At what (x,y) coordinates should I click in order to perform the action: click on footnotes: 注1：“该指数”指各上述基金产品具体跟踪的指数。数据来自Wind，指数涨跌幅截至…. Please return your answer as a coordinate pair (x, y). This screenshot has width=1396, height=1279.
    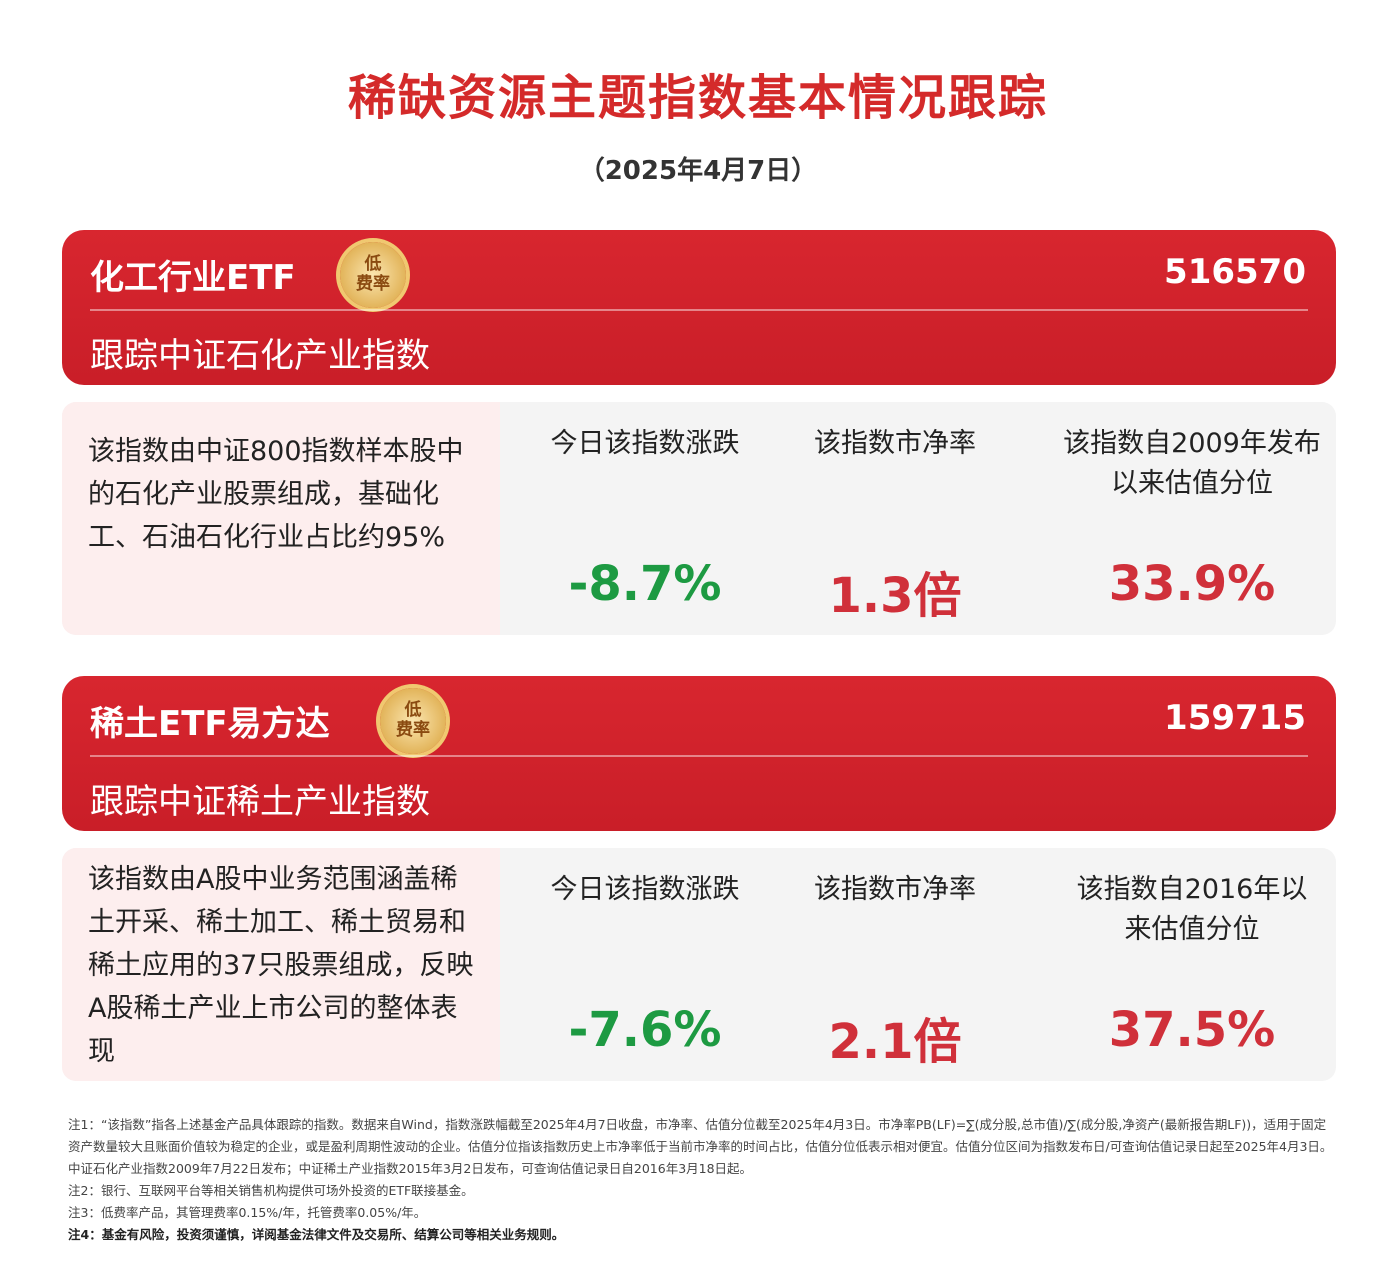
    Looking at the image, I should click on (703, 1180).